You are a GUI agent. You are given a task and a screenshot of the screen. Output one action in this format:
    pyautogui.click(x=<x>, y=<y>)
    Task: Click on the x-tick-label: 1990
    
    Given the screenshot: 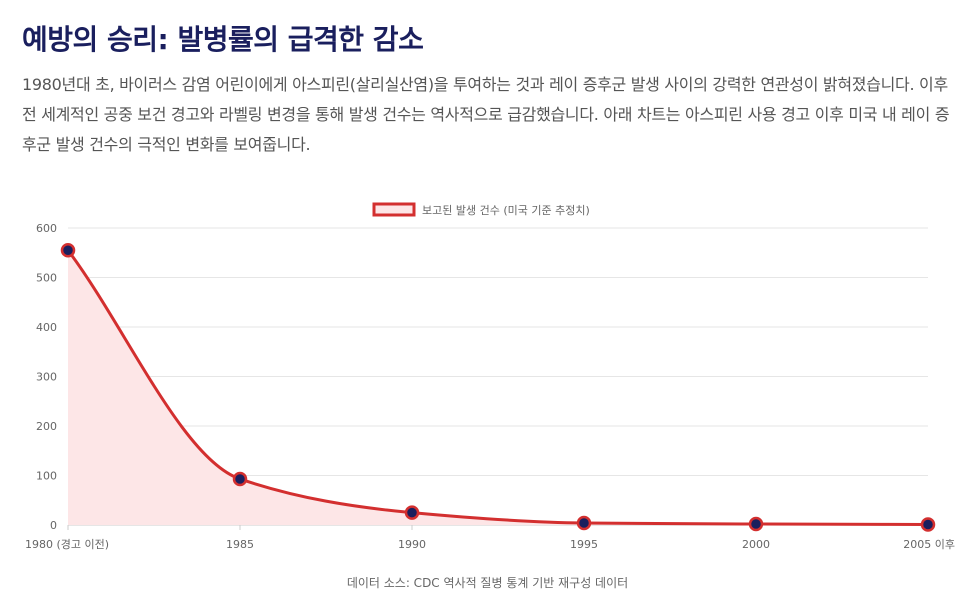 What is the action you would take?
    pyautogui.click(x=412, y=544)
    